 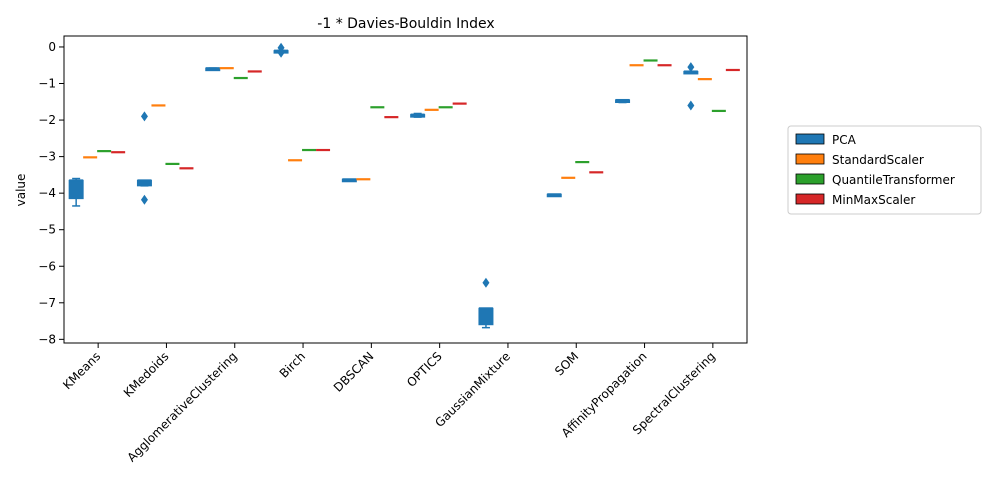 What do you see at coordinates (486, 316) in the screenshot?
I see `box-PCA-GaussianMixture` at bounding box center [486, 316].